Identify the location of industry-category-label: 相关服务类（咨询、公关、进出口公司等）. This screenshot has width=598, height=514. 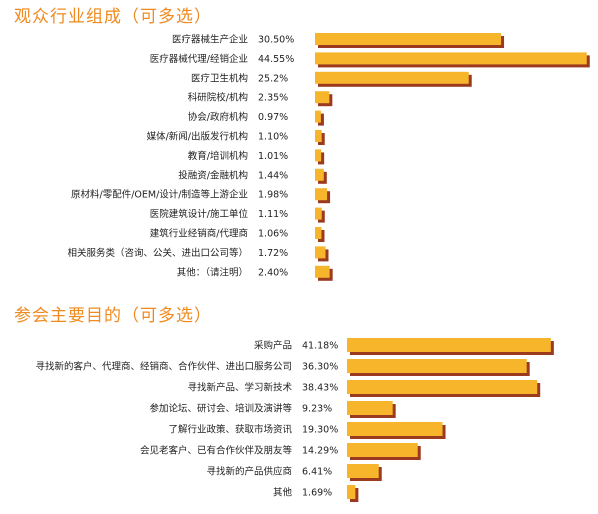
(157, 253).